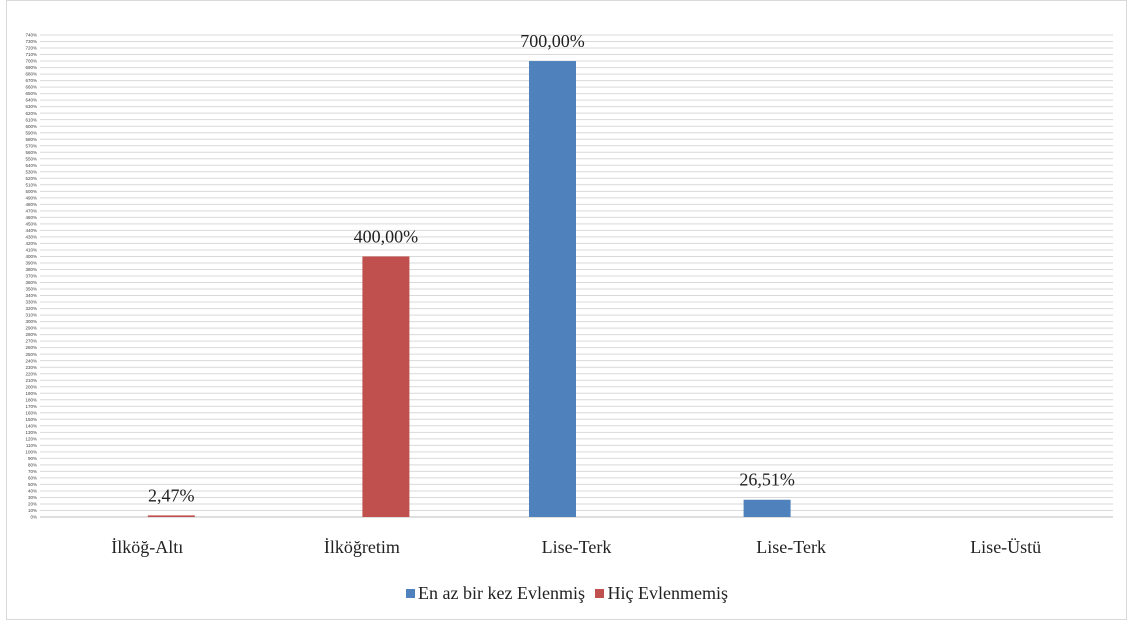 The height and width of the screenshot is (626, 1134). What do you see at coordinates (32, 484) in the screenshot?
I see `y-tick-label: 50%` at bounding box center [32, 484].